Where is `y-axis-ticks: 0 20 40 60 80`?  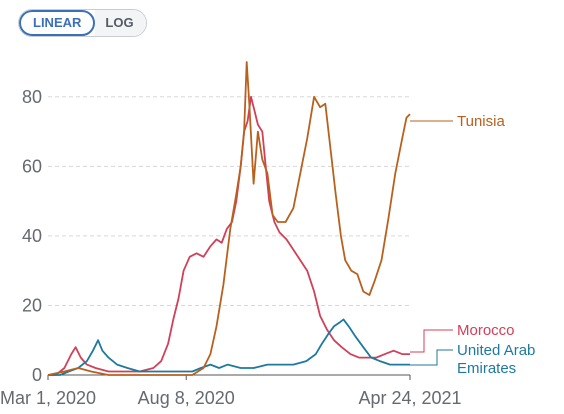
y-axis-ticks: 0 20 40 60 80 is located at coordinates (32, 236).